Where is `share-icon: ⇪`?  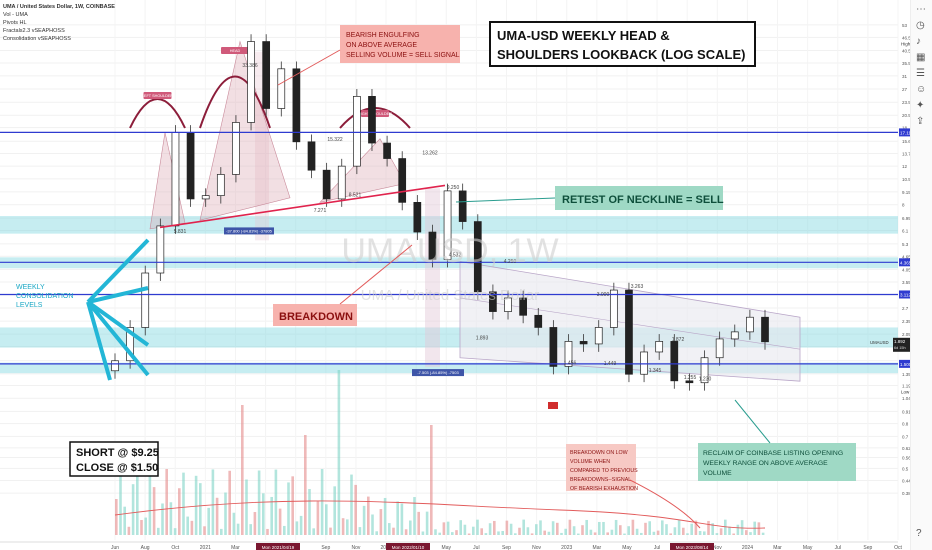
share-icon: ⇪ is located at coordinates (920, 121).